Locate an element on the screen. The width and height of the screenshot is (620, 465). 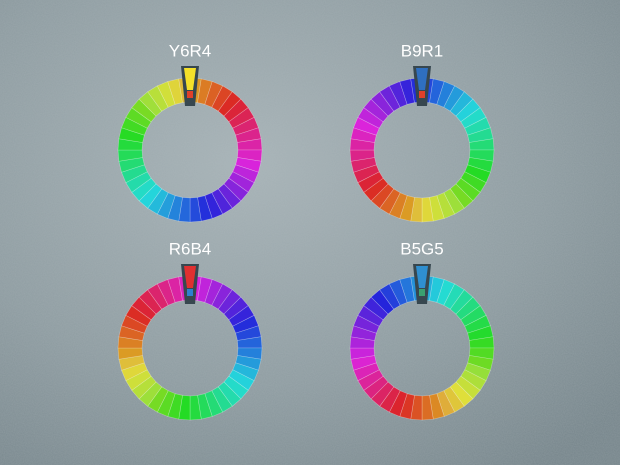
color-wheel: Y6R4 is located at coordinates (190, 132).